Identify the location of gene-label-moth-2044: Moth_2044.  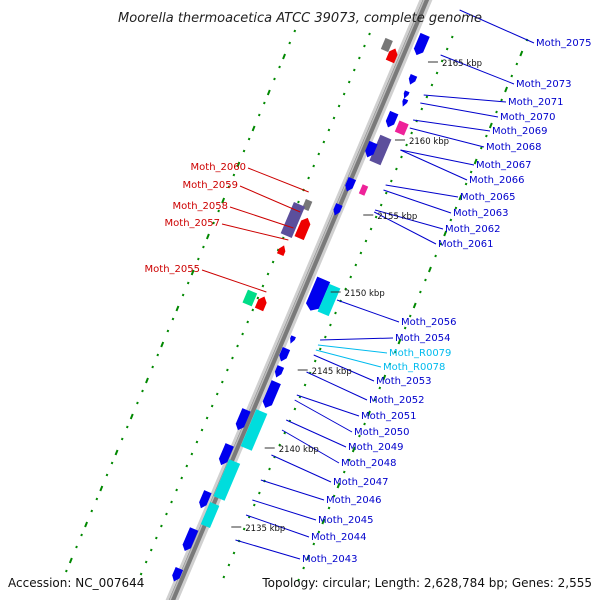
(338, 537).